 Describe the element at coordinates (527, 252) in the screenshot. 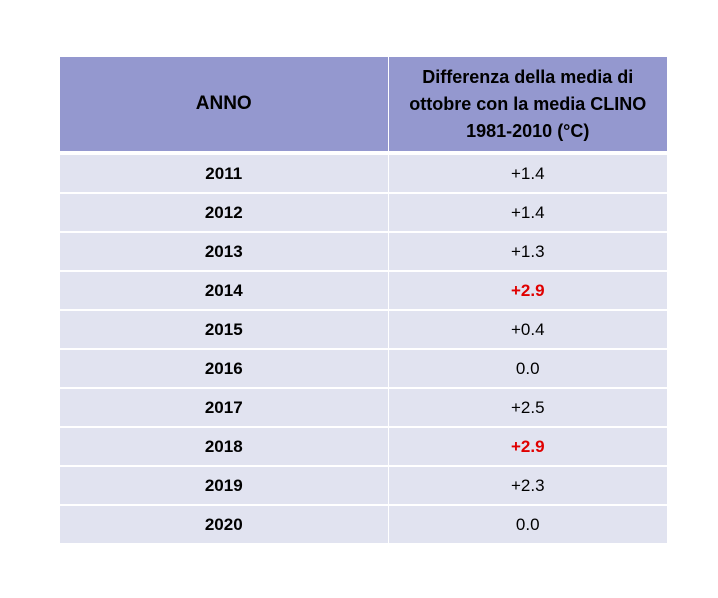

I see `value-cell: +1.3` at that location.